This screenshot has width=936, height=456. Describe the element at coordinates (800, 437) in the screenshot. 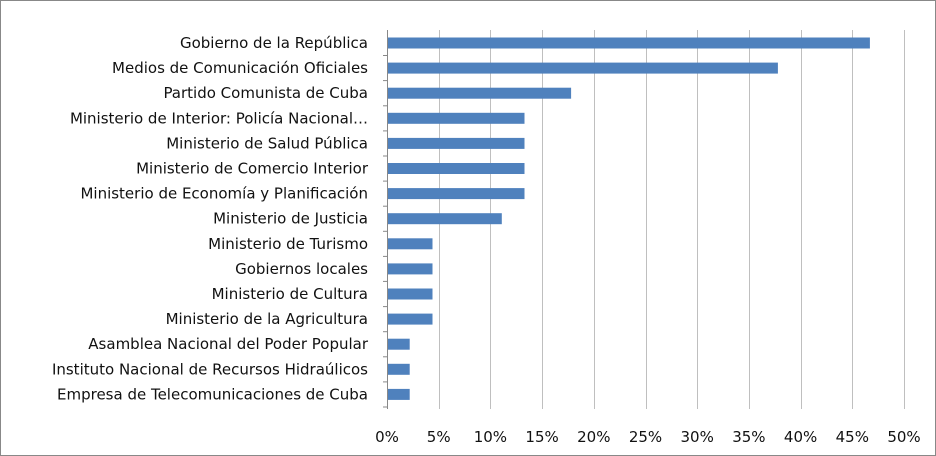

I see `x-tick-label: 40%` at that location.